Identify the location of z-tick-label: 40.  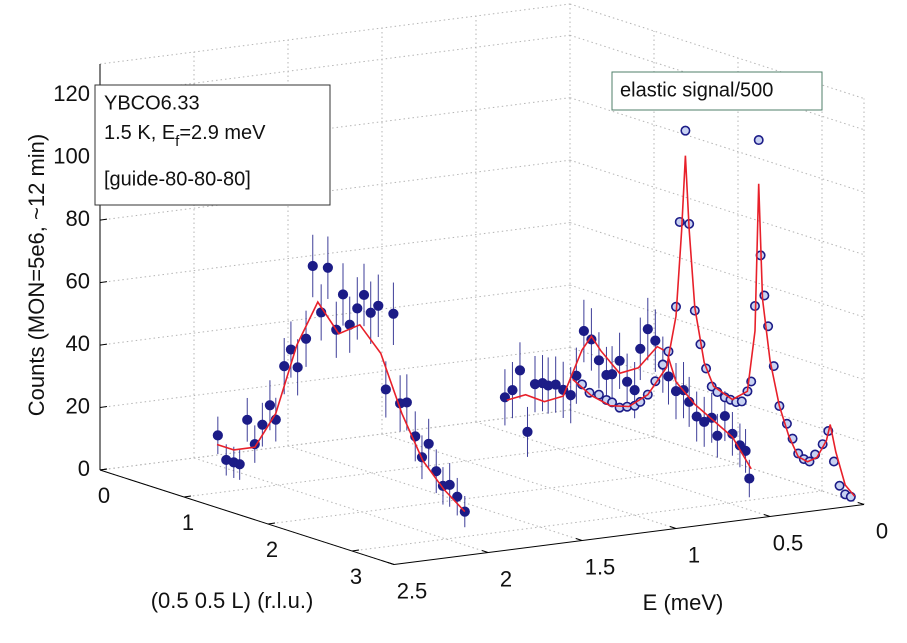
(78, 343).